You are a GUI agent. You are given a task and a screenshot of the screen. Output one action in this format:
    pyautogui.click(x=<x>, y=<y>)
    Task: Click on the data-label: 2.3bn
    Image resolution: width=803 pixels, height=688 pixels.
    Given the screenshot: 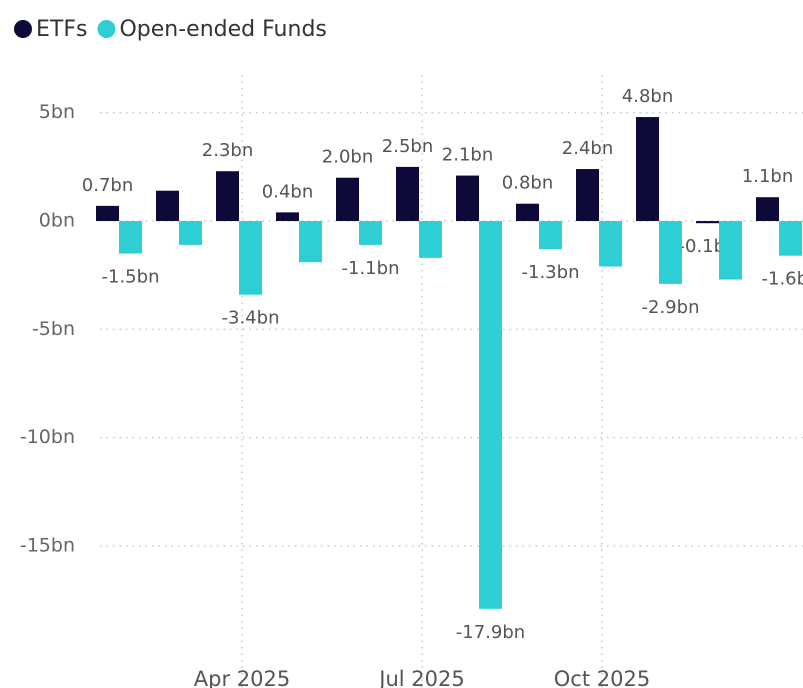 What is the action you would take?
    pyautogui.click(x=227, y=150)
    